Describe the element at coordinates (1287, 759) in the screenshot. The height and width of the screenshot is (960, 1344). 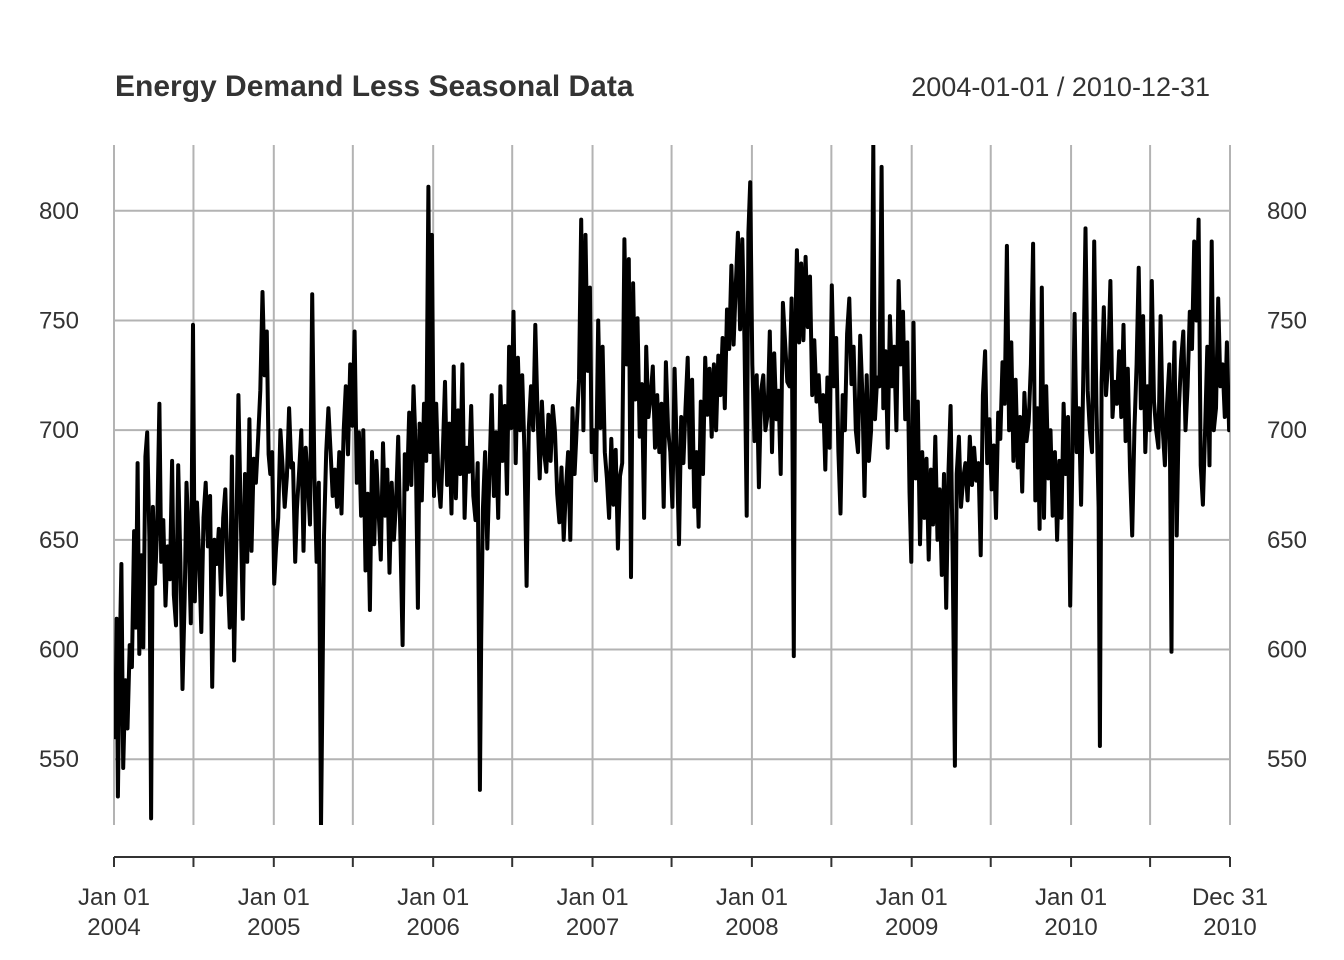
I see `y-tick-label-right: 550` at that location.